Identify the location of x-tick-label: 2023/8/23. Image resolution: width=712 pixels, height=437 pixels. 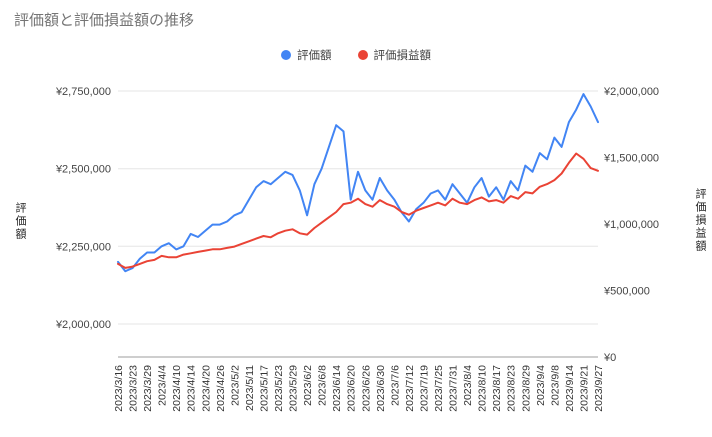
(512, 388).